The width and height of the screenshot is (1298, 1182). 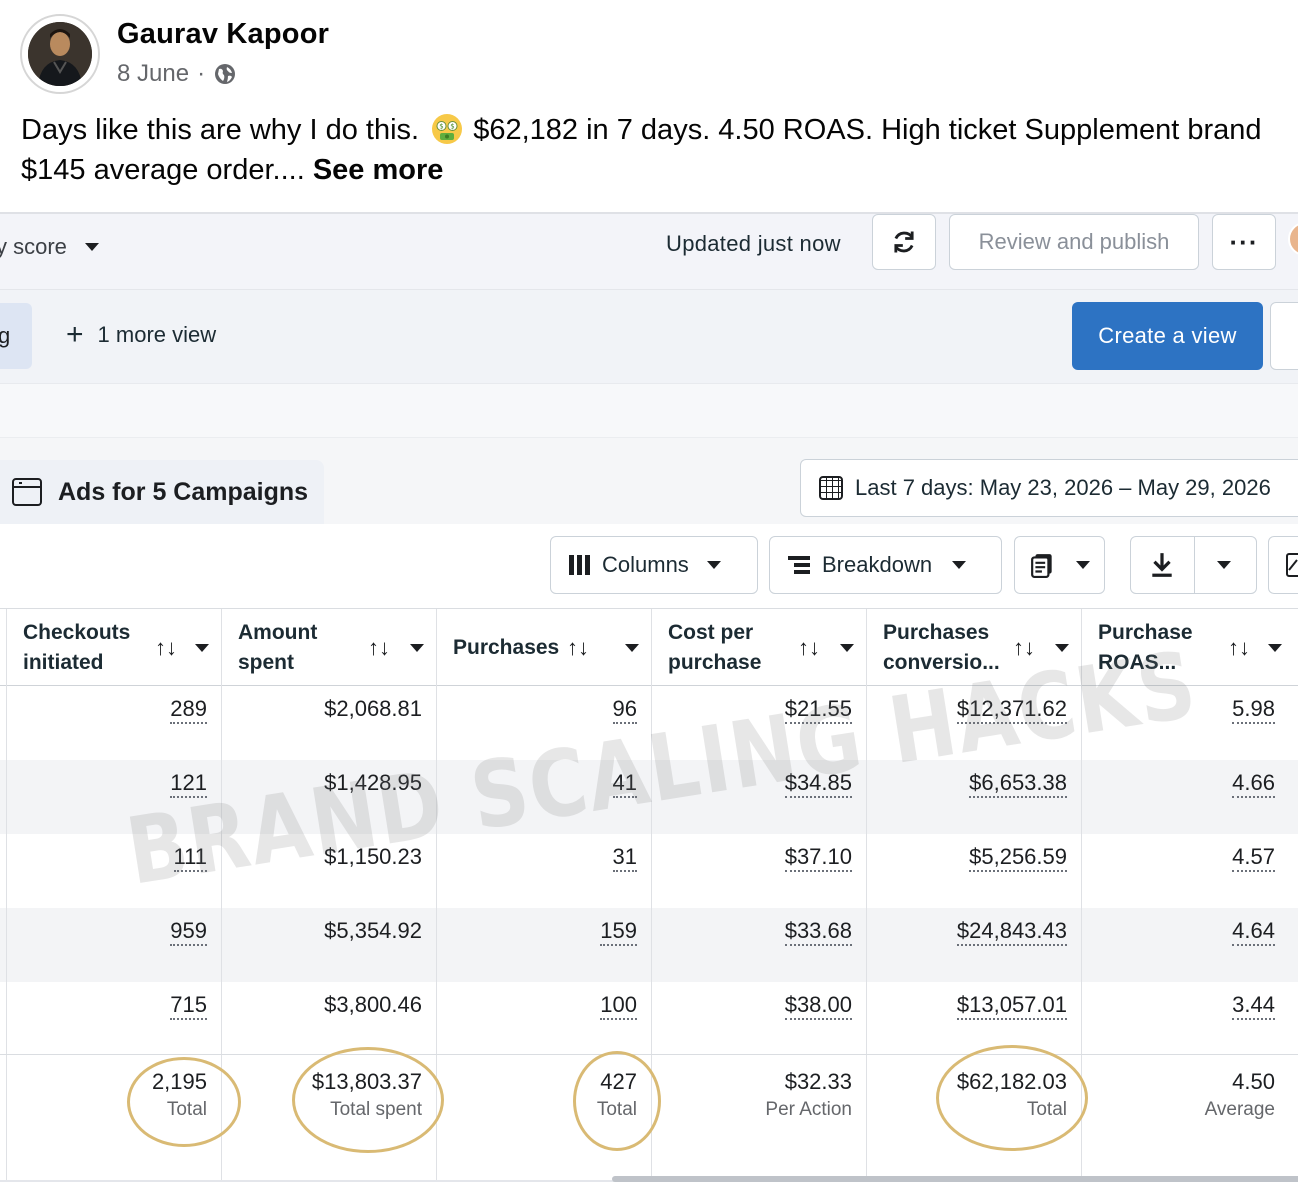 I want to click on export-button, so click(x=1193, y=565).